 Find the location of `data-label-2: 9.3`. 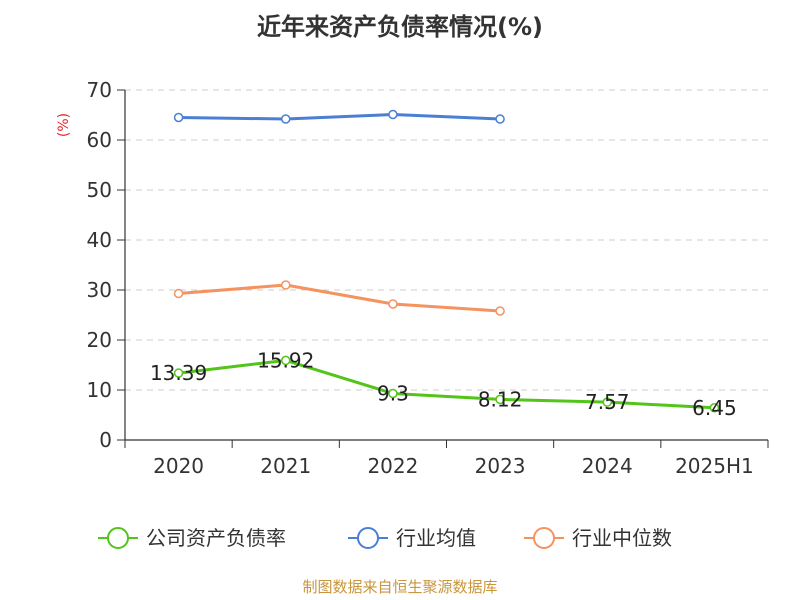

data-label-2: 9.3 is located at coordinates (393, 394).